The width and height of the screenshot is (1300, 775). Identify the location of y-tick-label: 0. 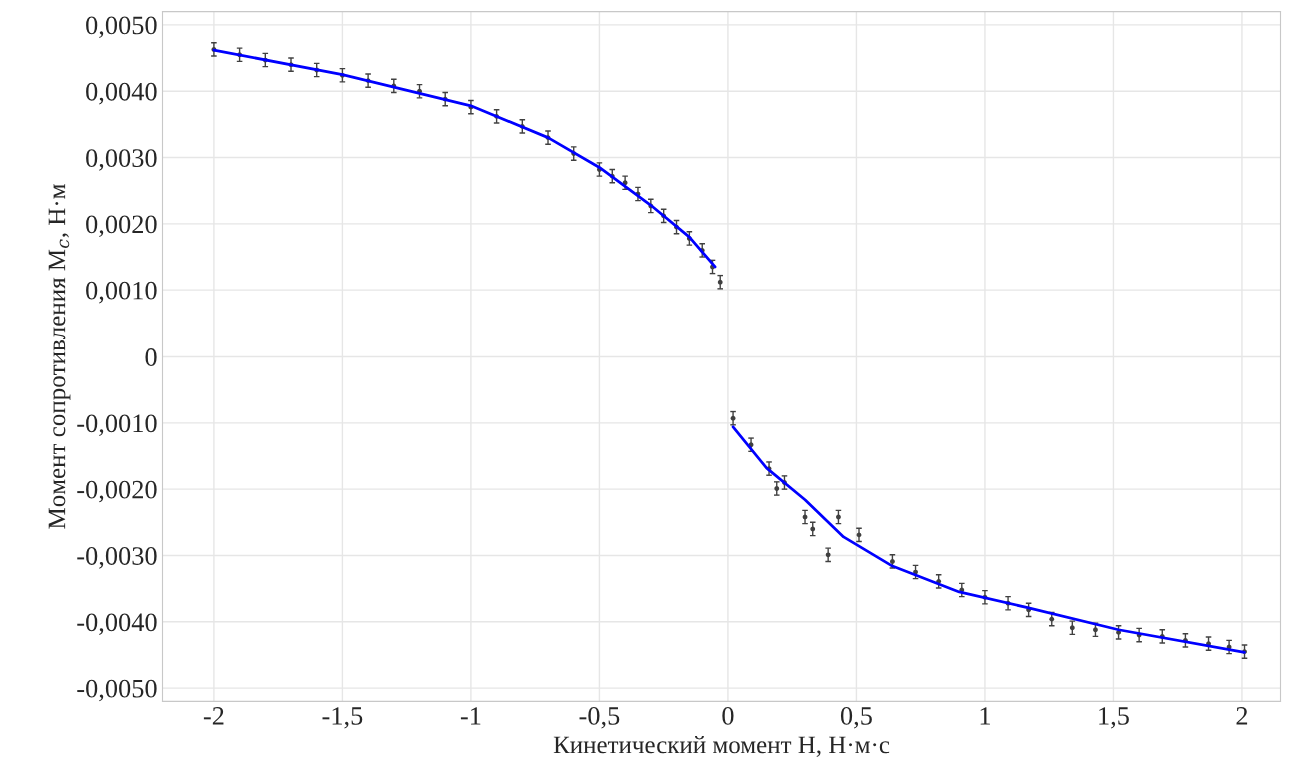
(151, 357).